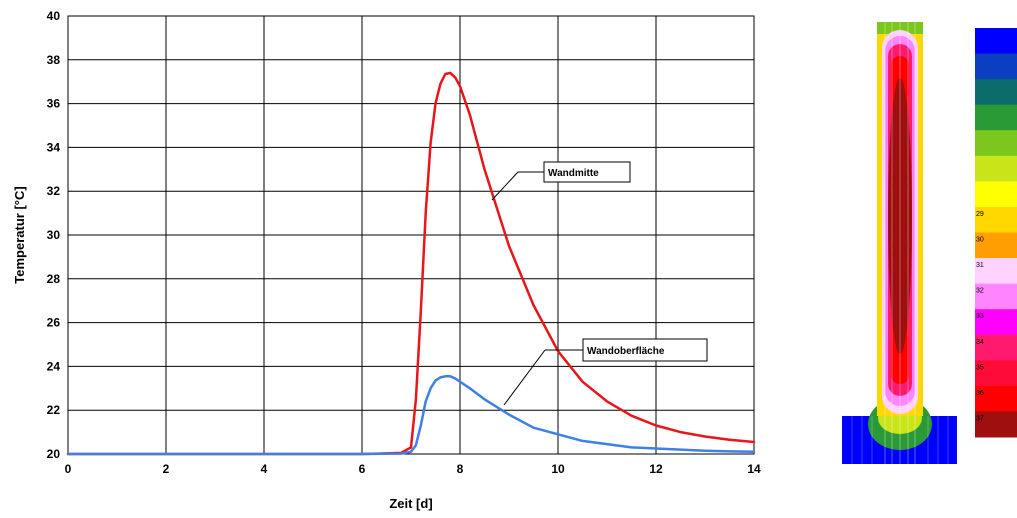 The image size is (1017, 518). I want to click on wall-mesh, so click(900, 243).